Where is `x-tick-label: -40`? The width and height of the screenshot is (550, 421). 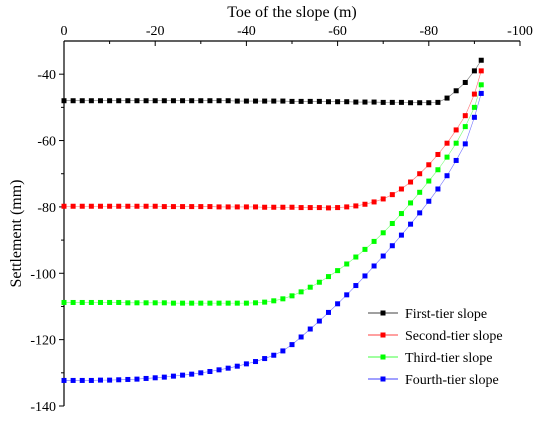
x-tick-label: -40 is located at coordinates (246, 31).